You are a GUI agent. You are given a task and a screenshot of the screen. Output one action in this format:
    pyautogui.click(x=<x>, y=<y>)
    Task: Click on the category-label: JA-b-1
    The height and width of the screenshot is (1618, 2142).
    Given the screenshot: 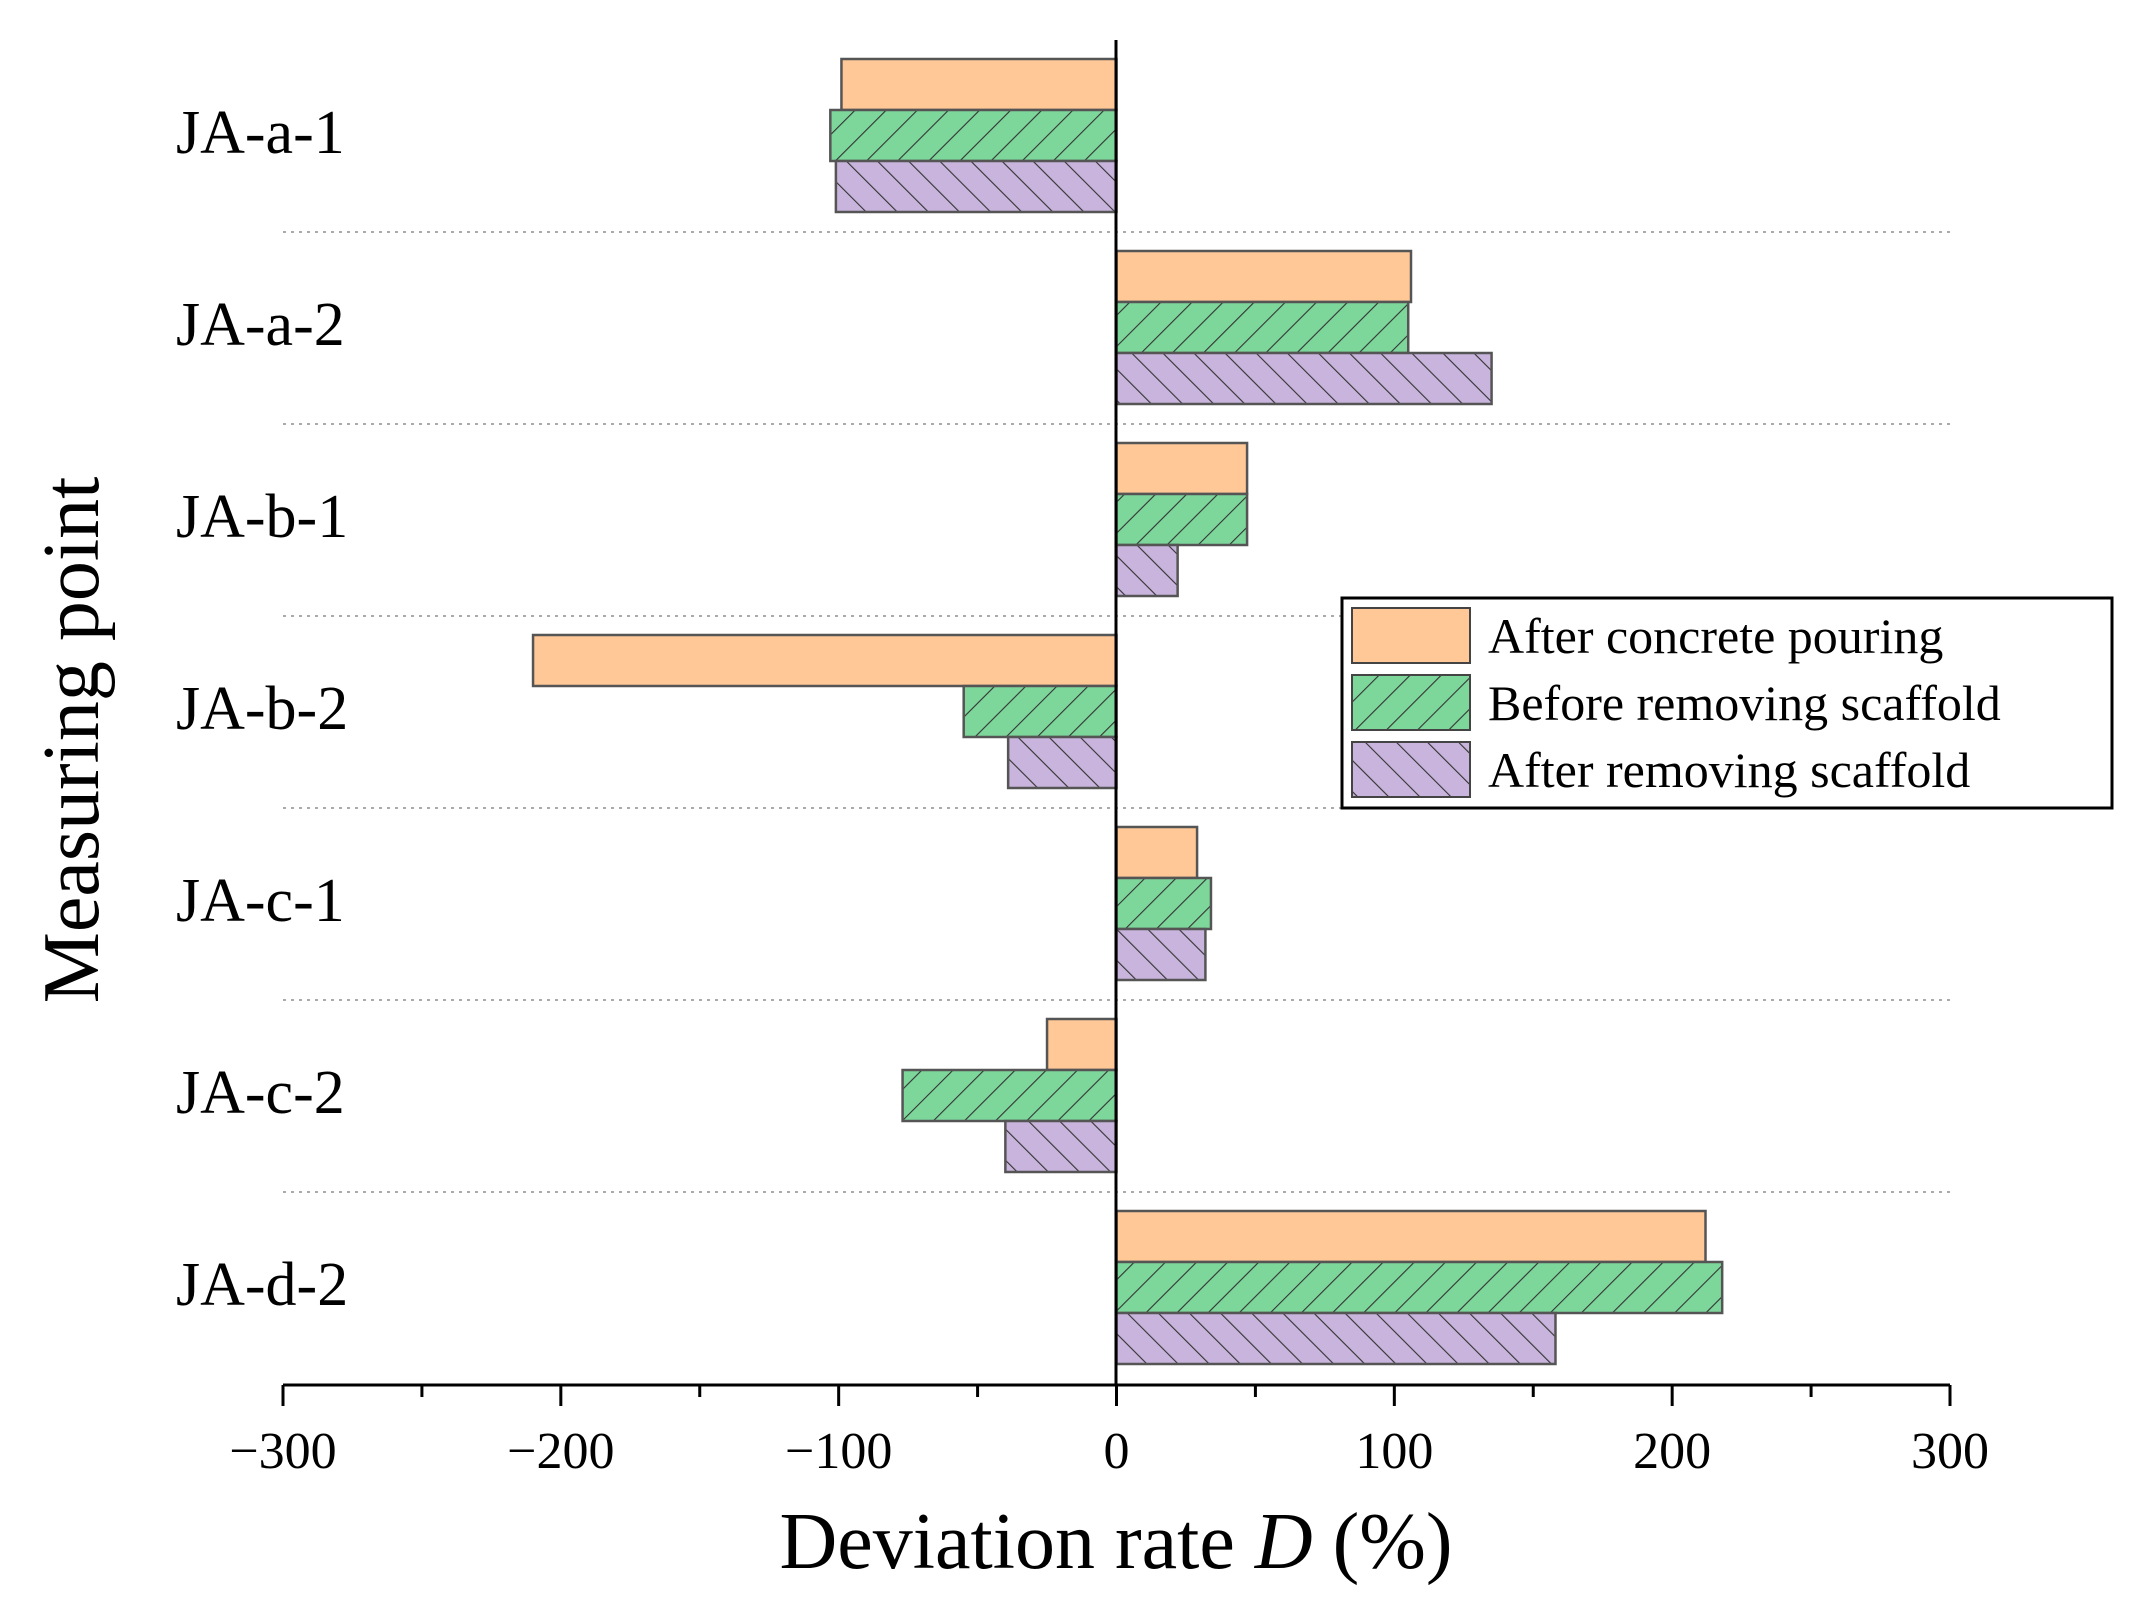 What is the action you would take?
    pyautogui.click(x=262, y=517)
    